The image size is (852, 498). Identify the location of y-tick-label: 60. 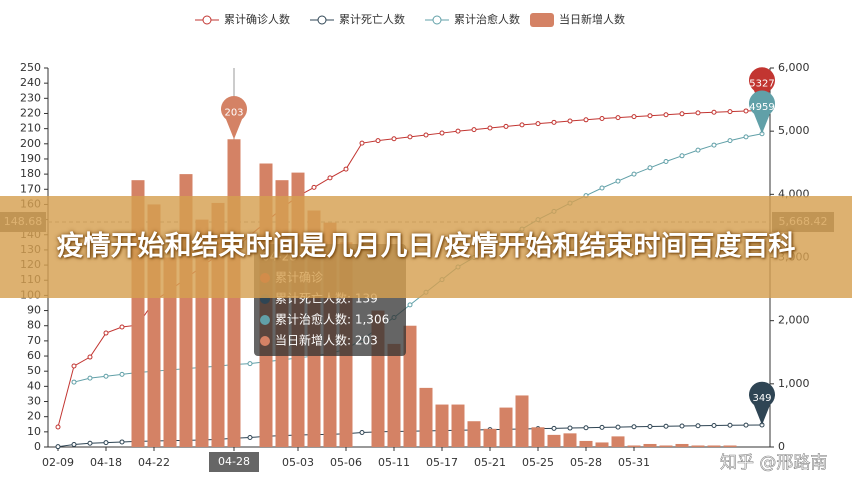
(34, 355).